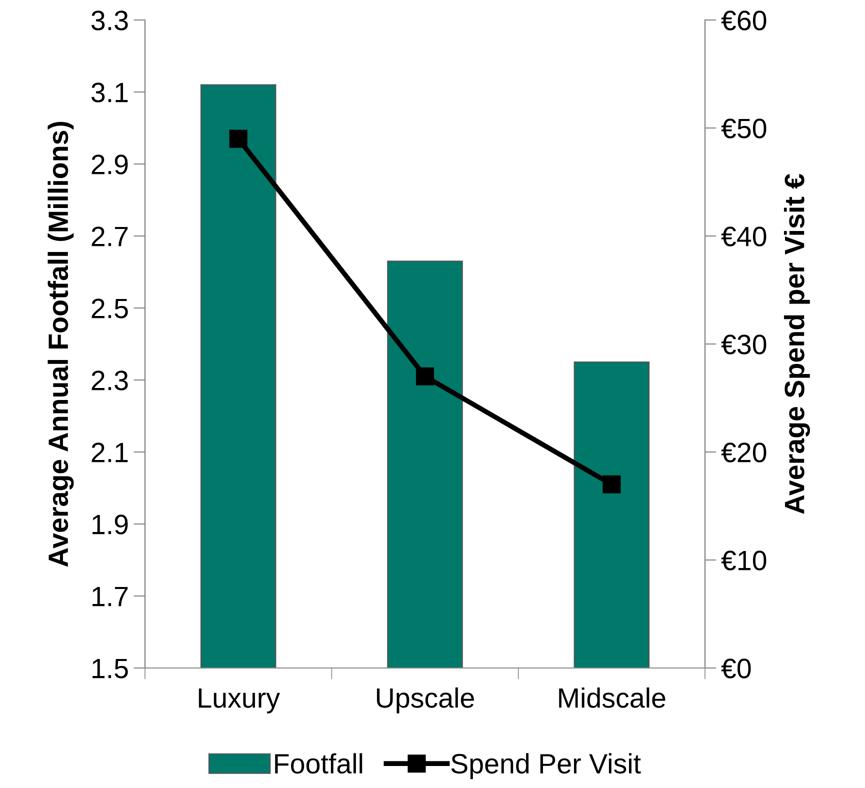  Describe the element at coordinates (612, 697) in the screenshot. I see `x-tick-label: Midscale` at that location.